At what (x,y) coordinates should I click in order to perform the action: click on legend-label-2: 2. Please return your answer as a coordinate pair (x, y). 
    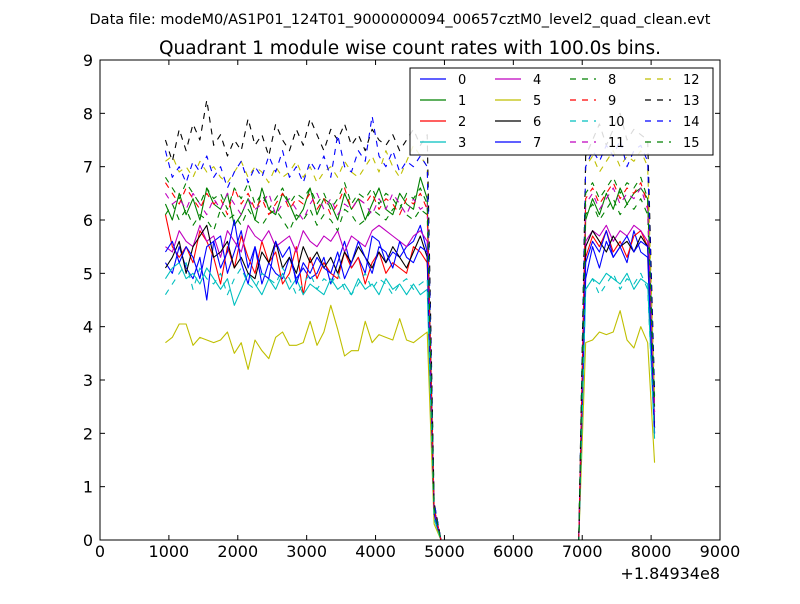
    Looking at the image, I should click on (462, 122).